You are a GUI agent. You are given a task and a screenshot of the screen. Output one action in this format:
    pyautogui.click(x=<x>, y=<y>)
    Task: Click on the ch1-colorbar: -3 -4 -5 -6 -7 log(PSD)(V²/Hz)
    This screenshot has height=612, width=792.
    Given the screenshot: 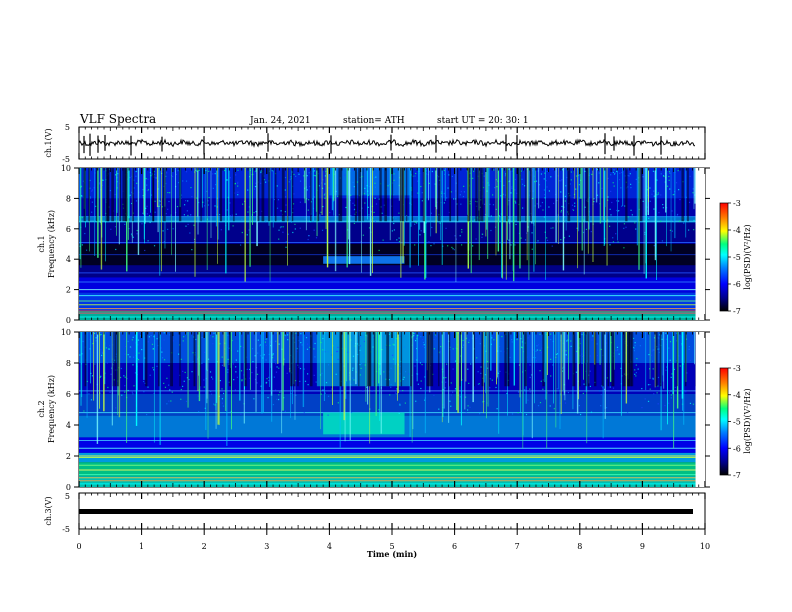 What is the action you would take?
    pyautogui.click(x=735, y=257)
    